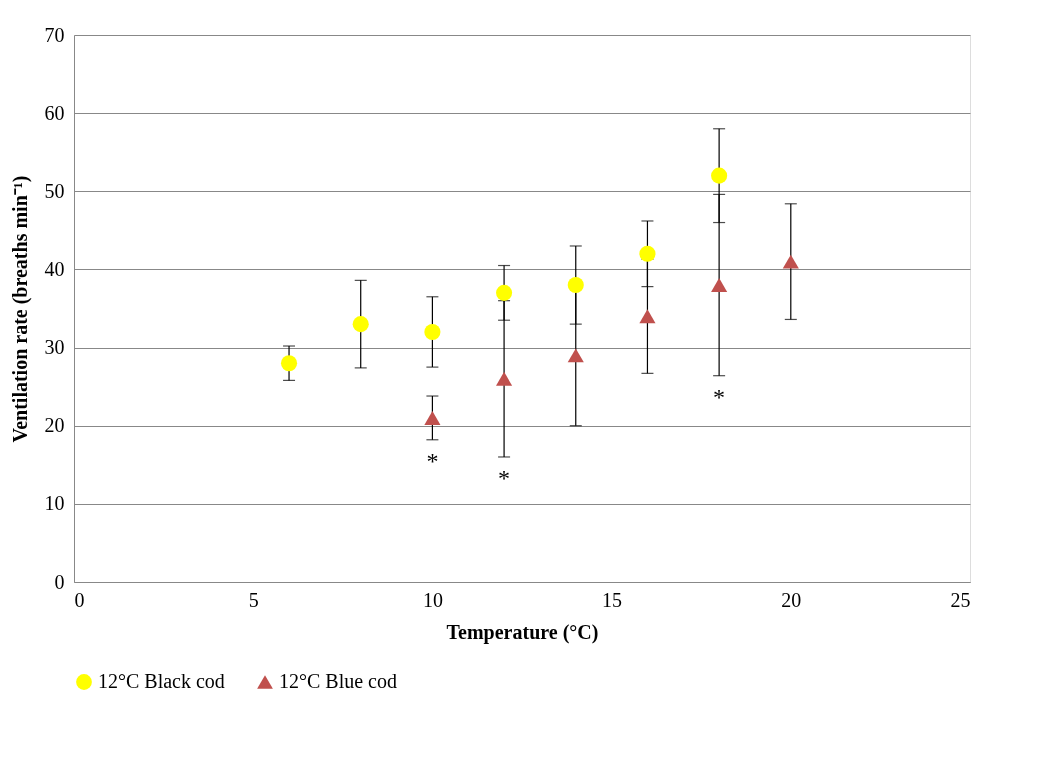  What do you see at coordinates (612, 599) in the screenshot?
I see `x-tick-label: 15` at bounding box center [612, 599].